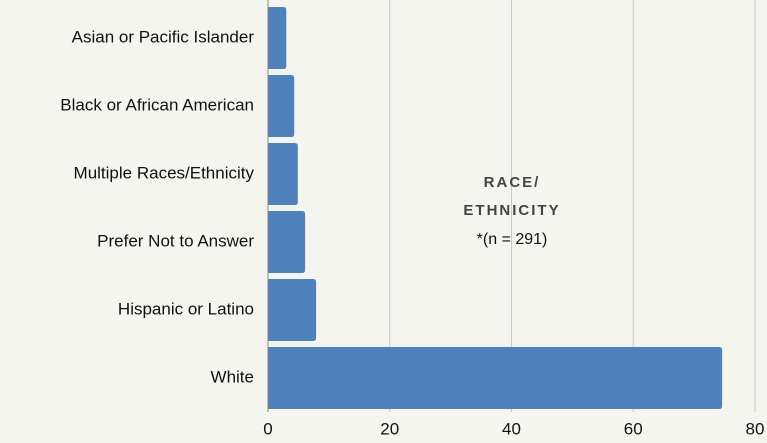  I want to click on y-tick-label: Asian or Pacific Islander, so click(163, 36).